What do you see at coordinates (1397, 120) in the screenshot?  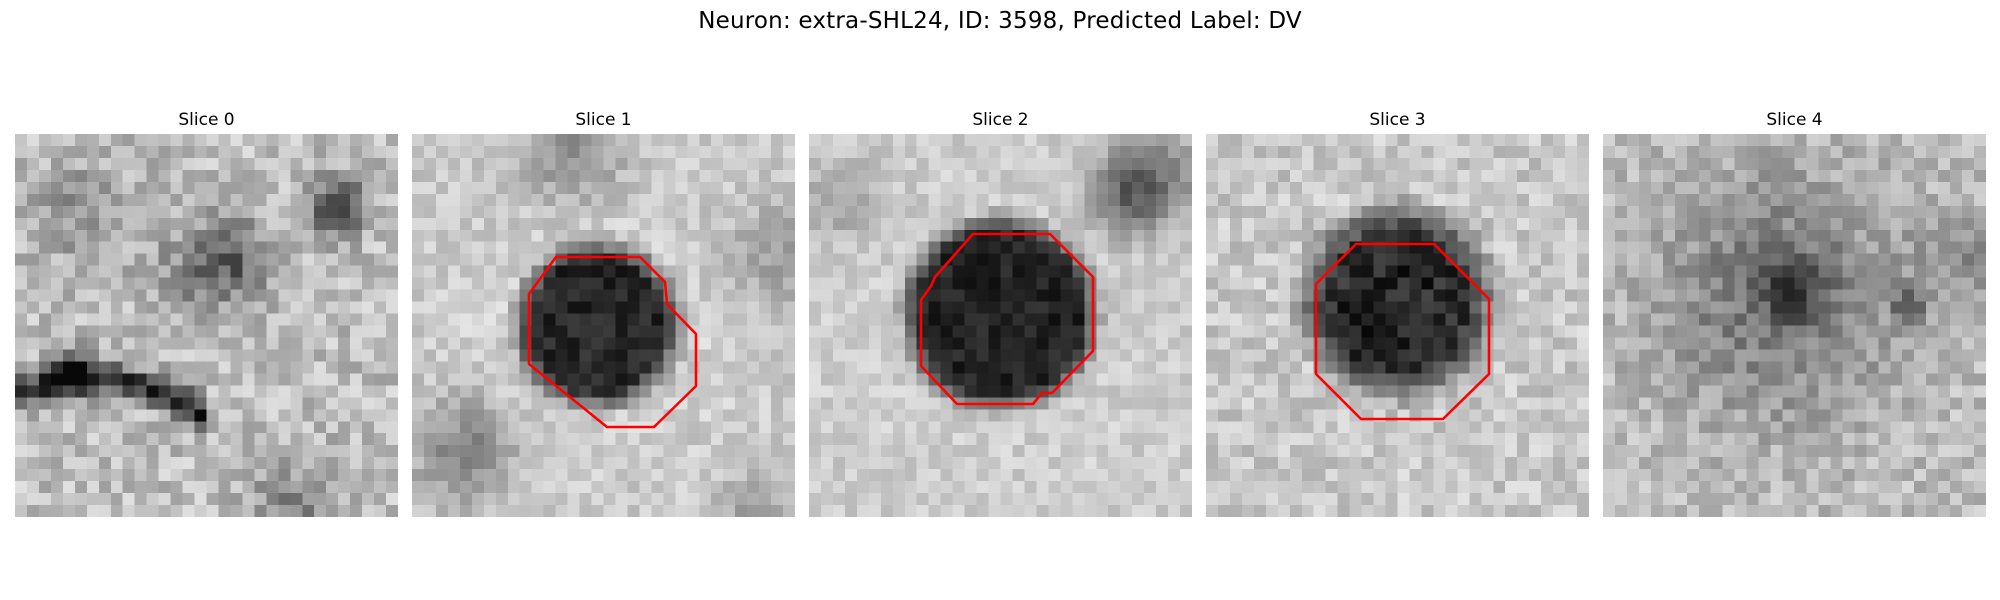 I see `slice-title-3: Slice 3` at bounding box center [1397, 120].